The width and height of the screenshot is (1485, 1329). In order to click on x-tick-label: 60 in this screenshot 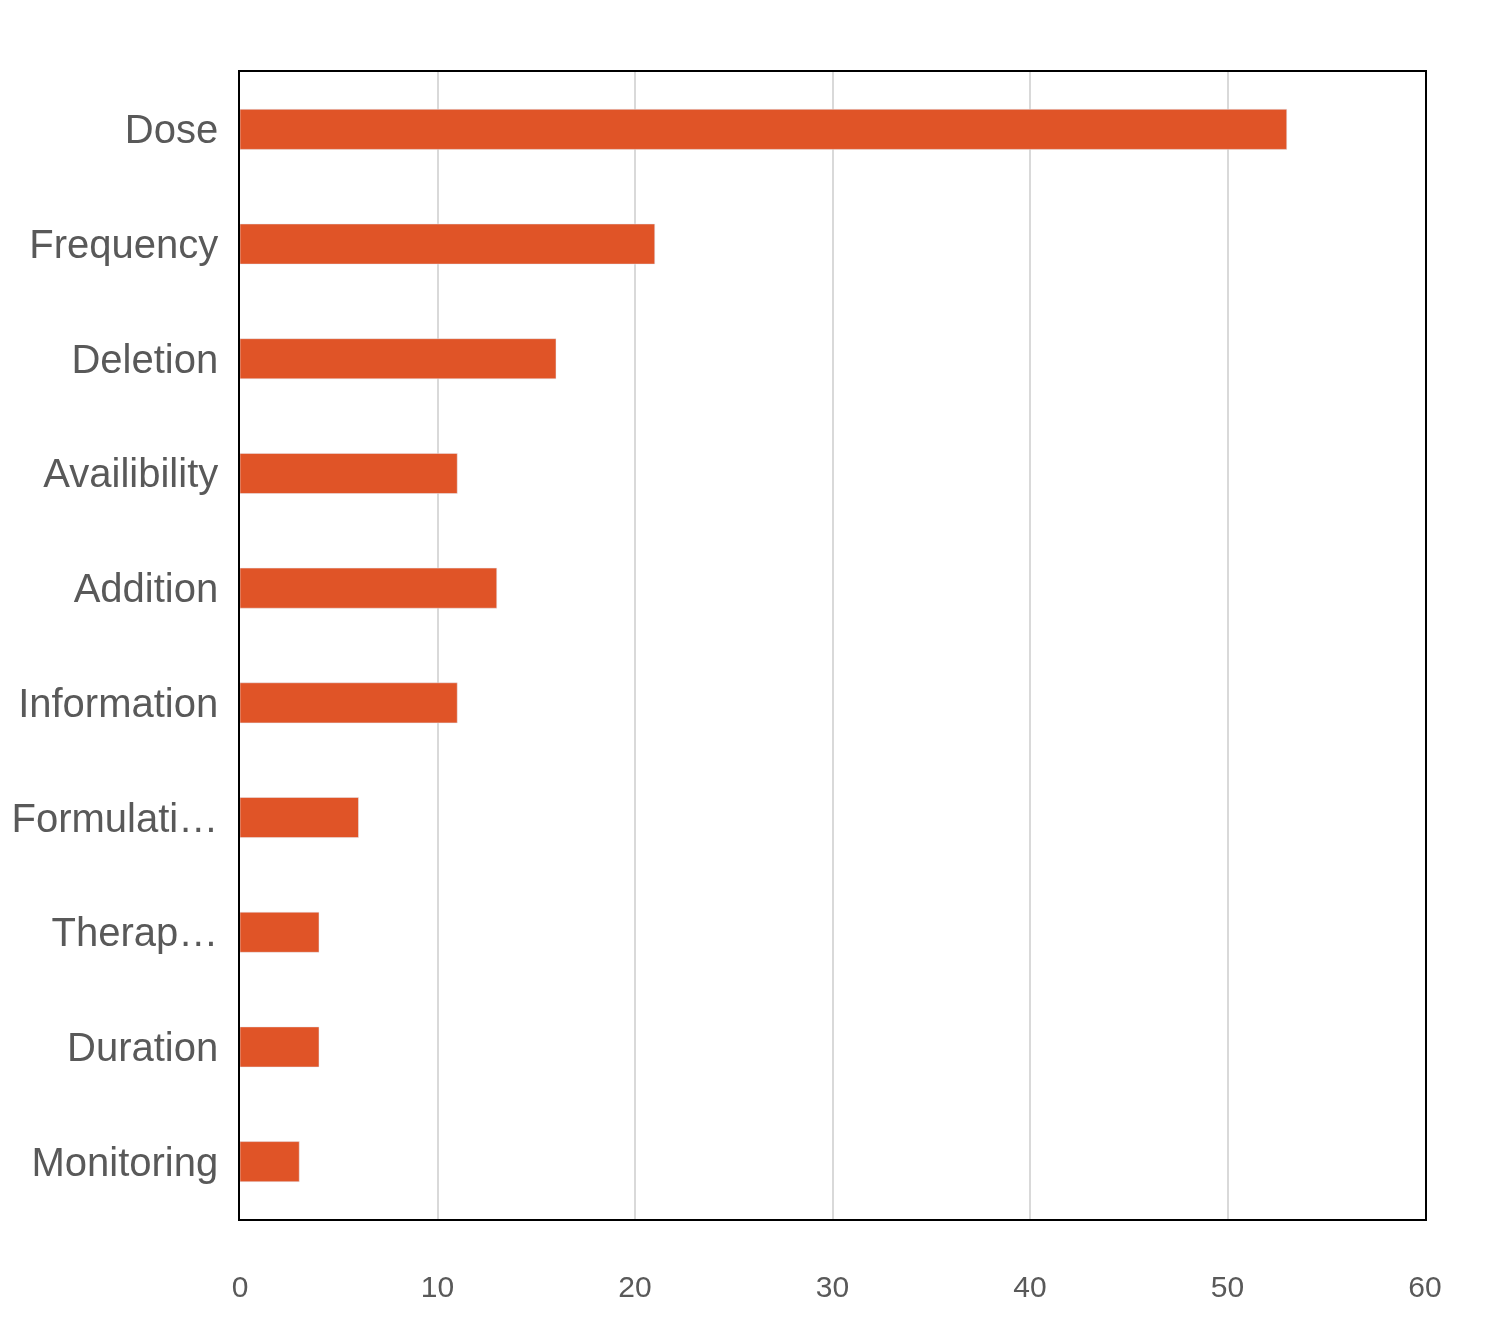, I will do `click(1425, 1286)`.